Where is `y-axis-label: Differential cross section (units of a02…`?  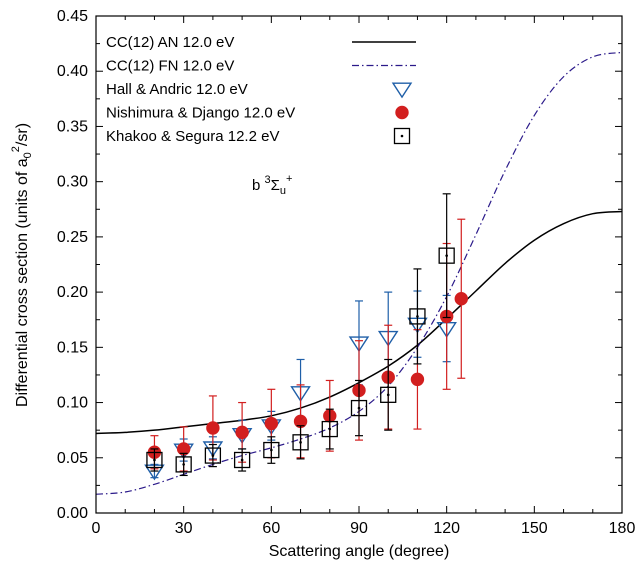 y-axis-label: Differential cross section (units of a02… is located at coordinates (22, 265).